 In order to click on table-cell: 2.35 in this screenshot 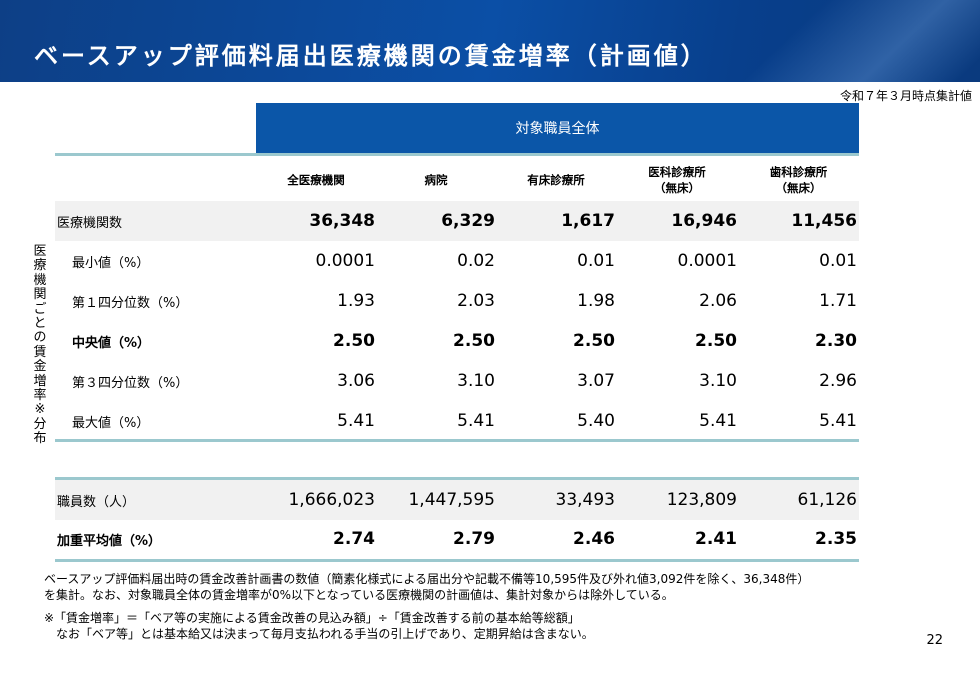, I will do `click(836, 539)`.